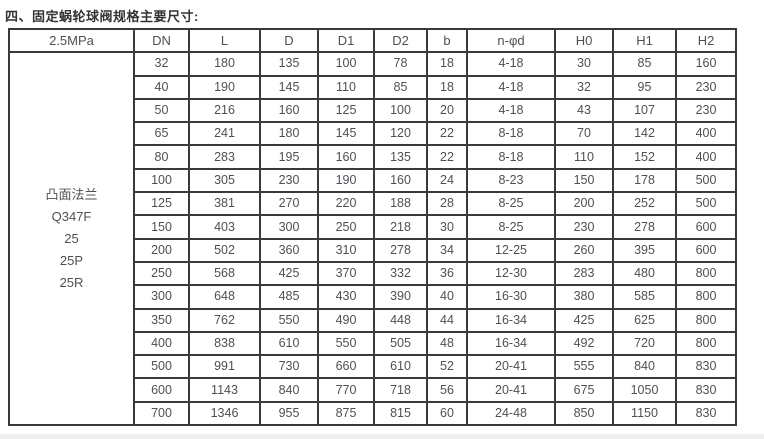 This screenshot has height=439, width=764. Describe the element at coordinates (644, 320) in the screenshot. I see `table-cell: 625` at that location.